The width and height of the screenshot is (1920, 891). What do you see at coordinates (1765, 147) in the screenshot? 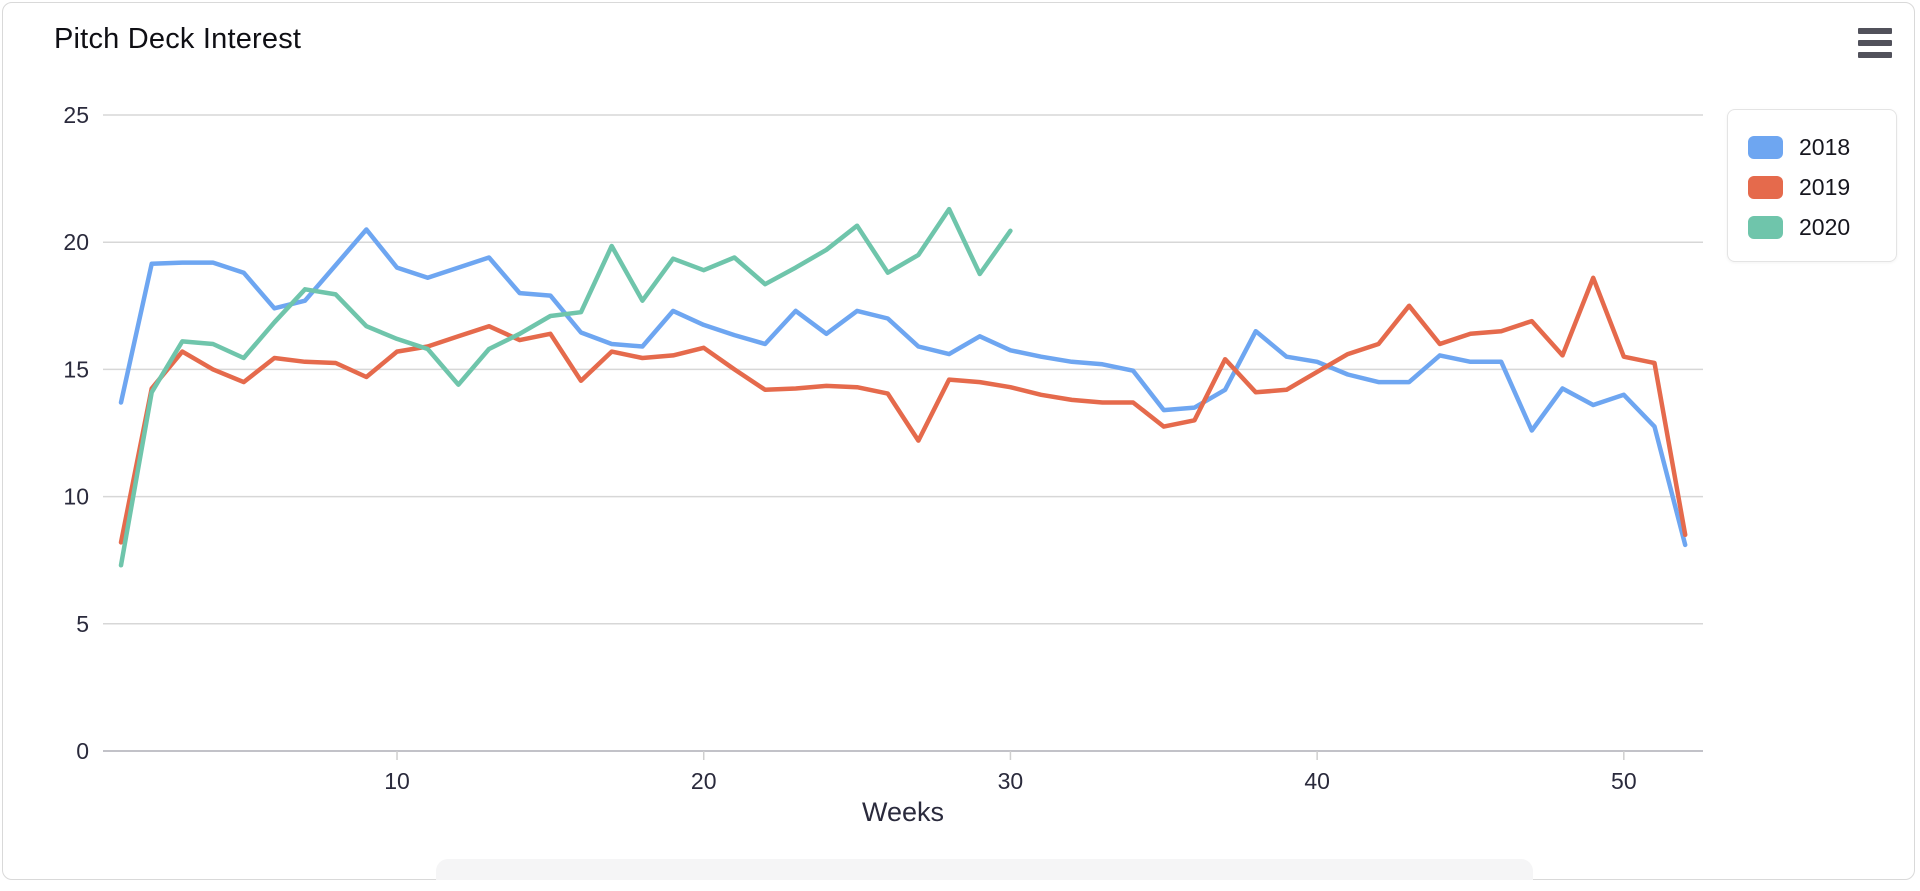
I see `legend-swatch-2018` at bounding box center [1765, 147].